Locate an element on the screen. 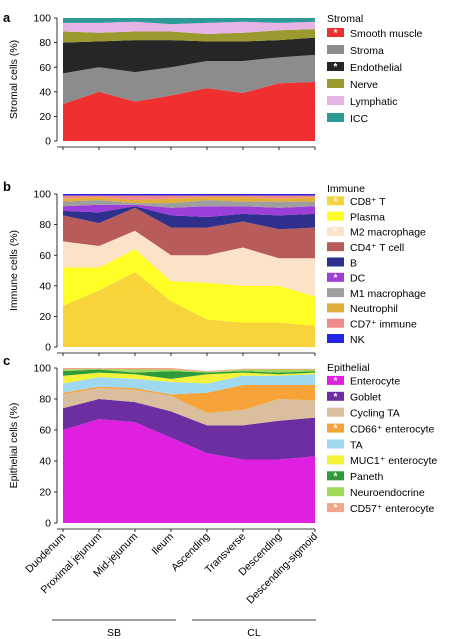 The image size is (457, 639). legend-label: CD66⁺ enterocyte is located at coordinates (392, 429).